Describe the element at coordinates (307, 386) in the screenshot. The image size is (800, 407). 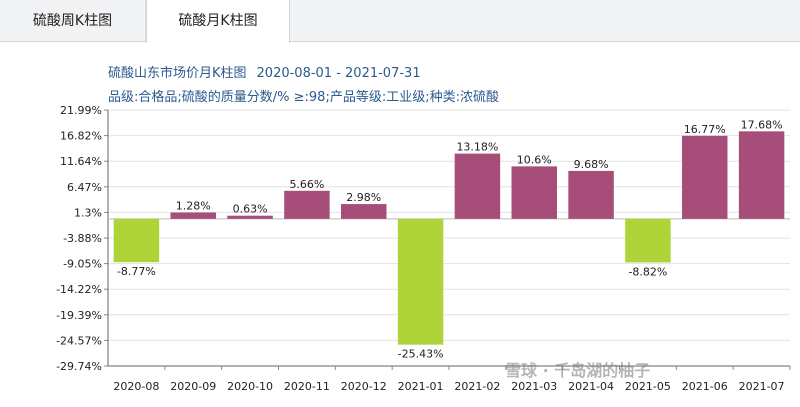
I see `x-tick-label: 2020-11` at that location.